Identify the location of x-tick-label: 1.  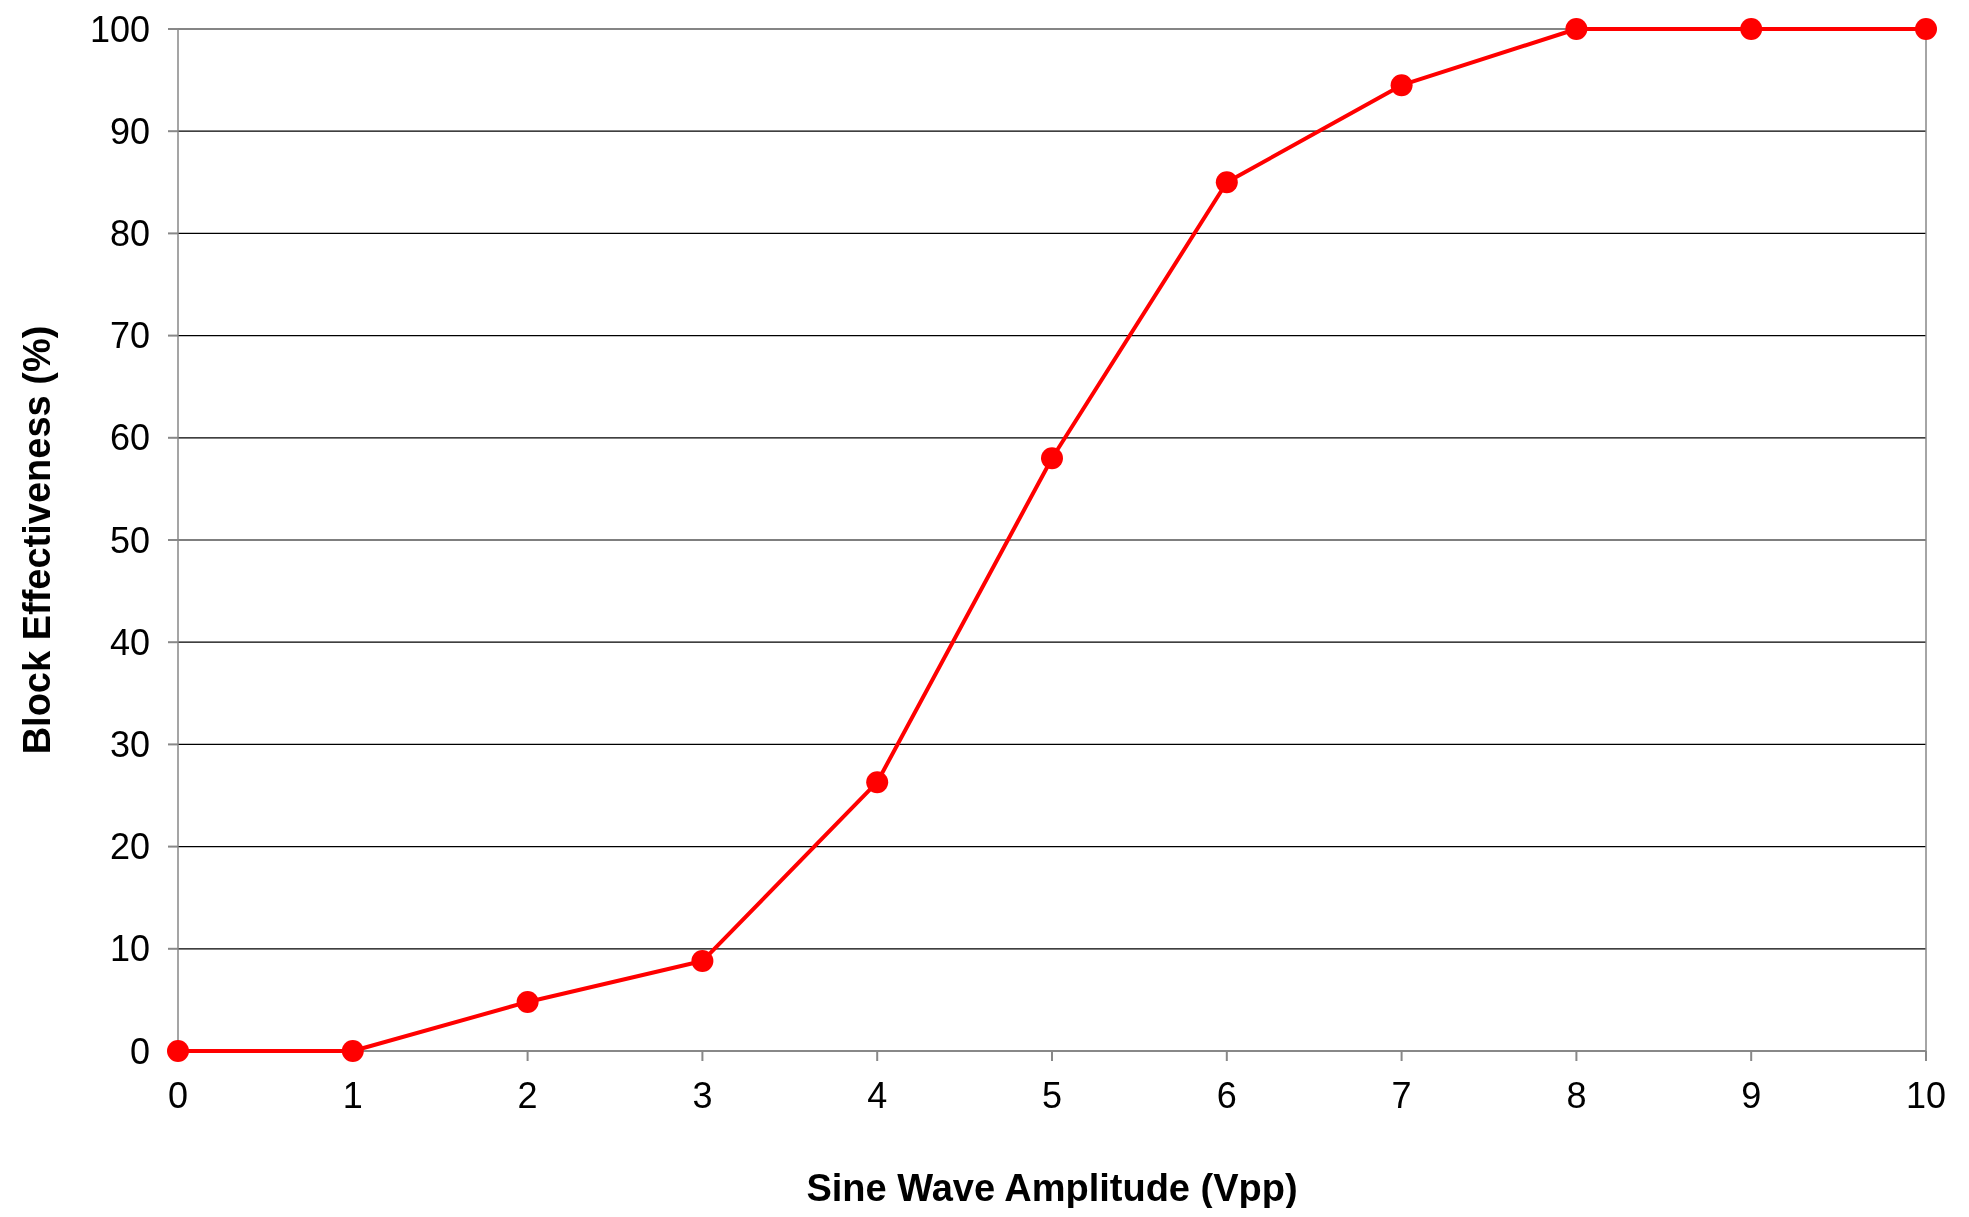
(352, 1095).